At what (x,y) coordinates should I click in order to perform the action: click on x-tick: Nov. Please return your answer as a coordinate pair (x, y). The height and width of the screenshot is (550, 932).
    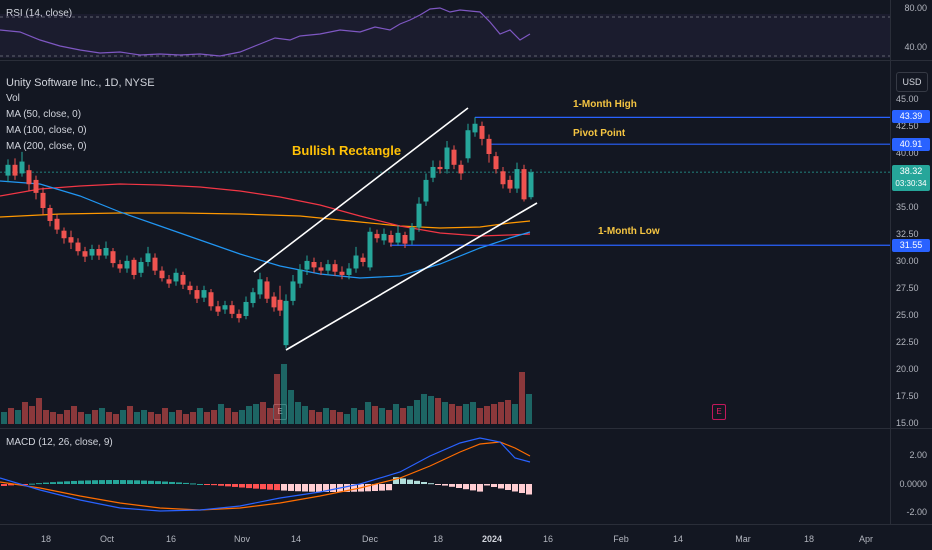
    Looking at the image, I should click on (242, 539).